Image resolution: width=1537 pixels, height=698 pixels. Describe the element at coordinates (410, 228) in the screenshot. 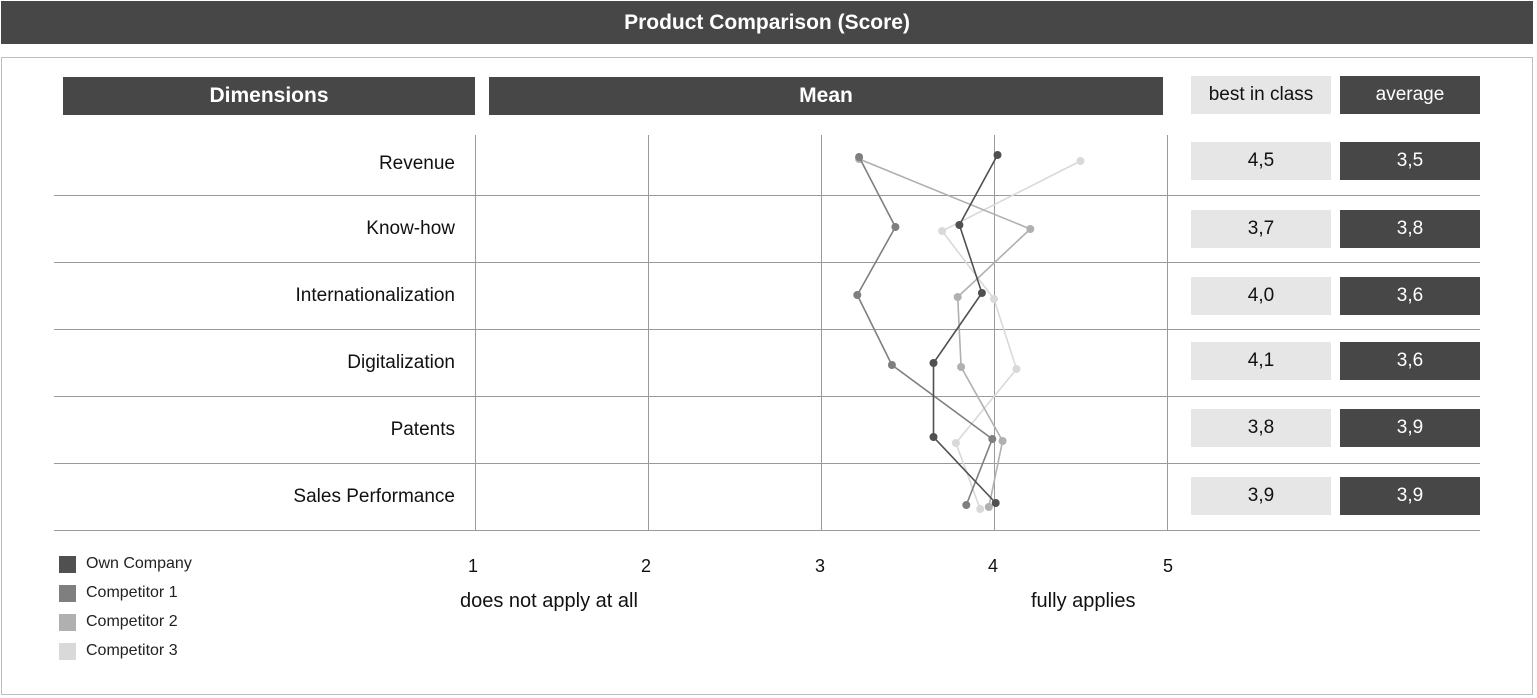

I see `dimension-label-know-how: Know-how` at that location.